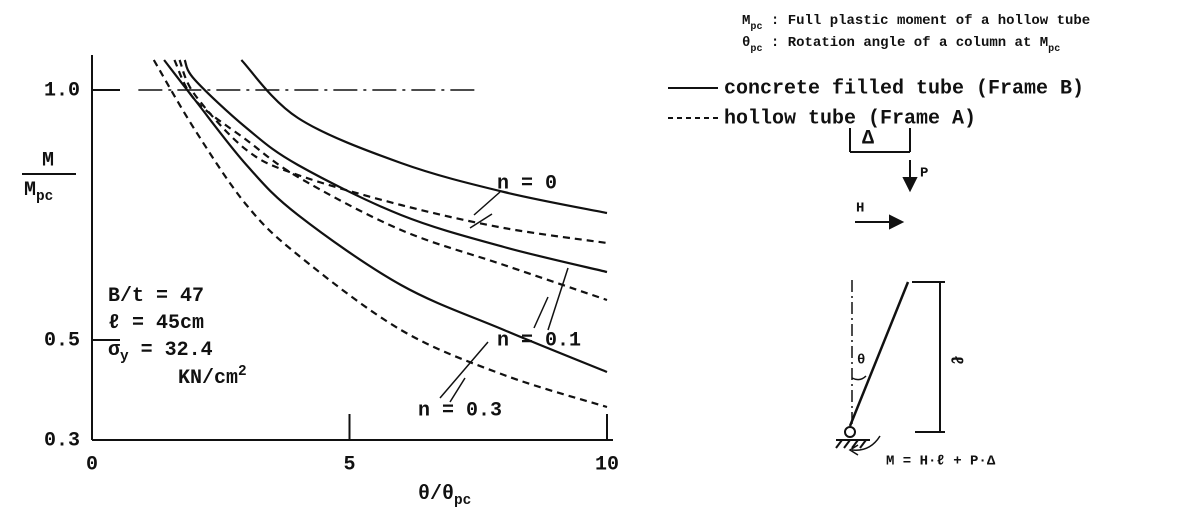 The width and height of the screenshot is (1194, 510). I want to click on y-tick-label: 0.5, so click(62, 340).